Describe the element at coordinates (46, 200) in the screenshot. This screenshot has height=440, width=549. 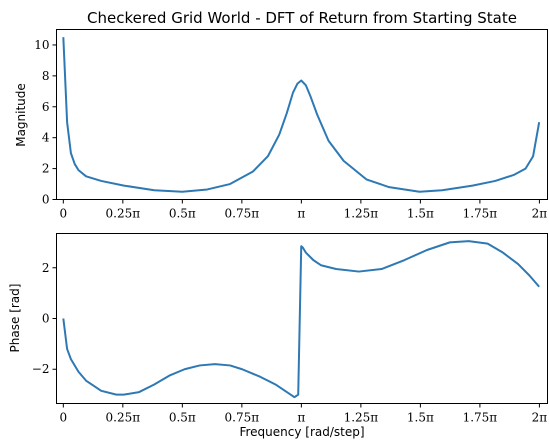
I see `magnitude-y-tick-label: 0` at that location.